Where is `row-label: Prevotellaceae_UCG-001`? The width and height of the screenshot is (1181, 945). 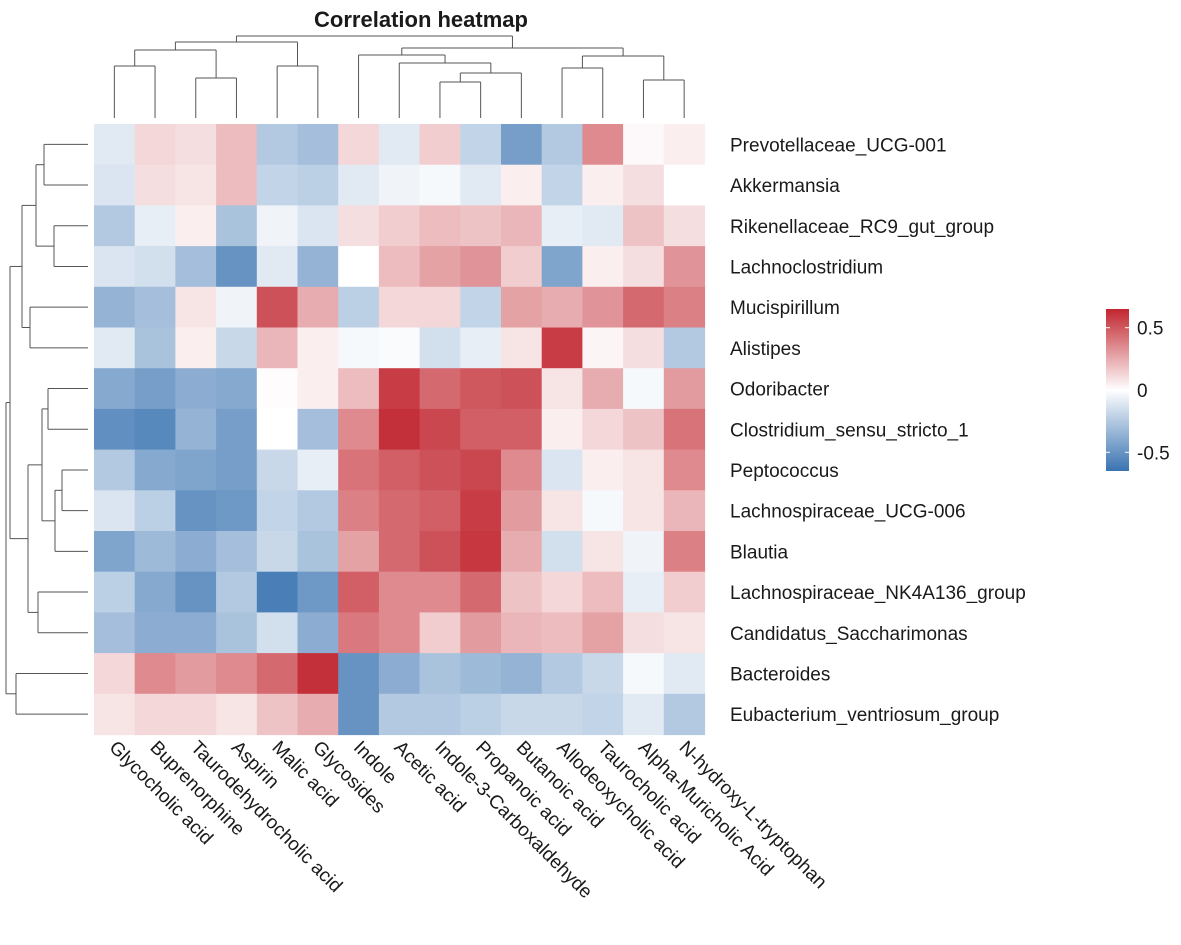
row-label: Prevotellaceae_UCG-001 is located at coordinates (838, 145).